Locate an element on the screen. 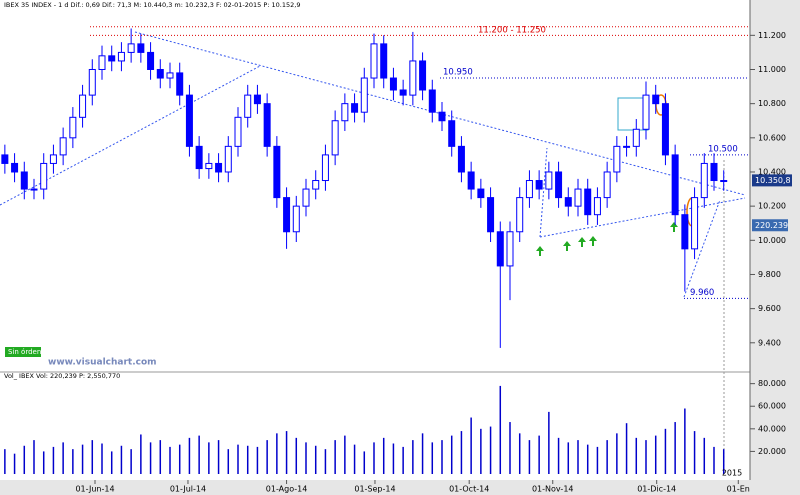 This screenshot has height=495, width=800. level-label: 11.200 - 11.250 is located at coordinates (512, 30).